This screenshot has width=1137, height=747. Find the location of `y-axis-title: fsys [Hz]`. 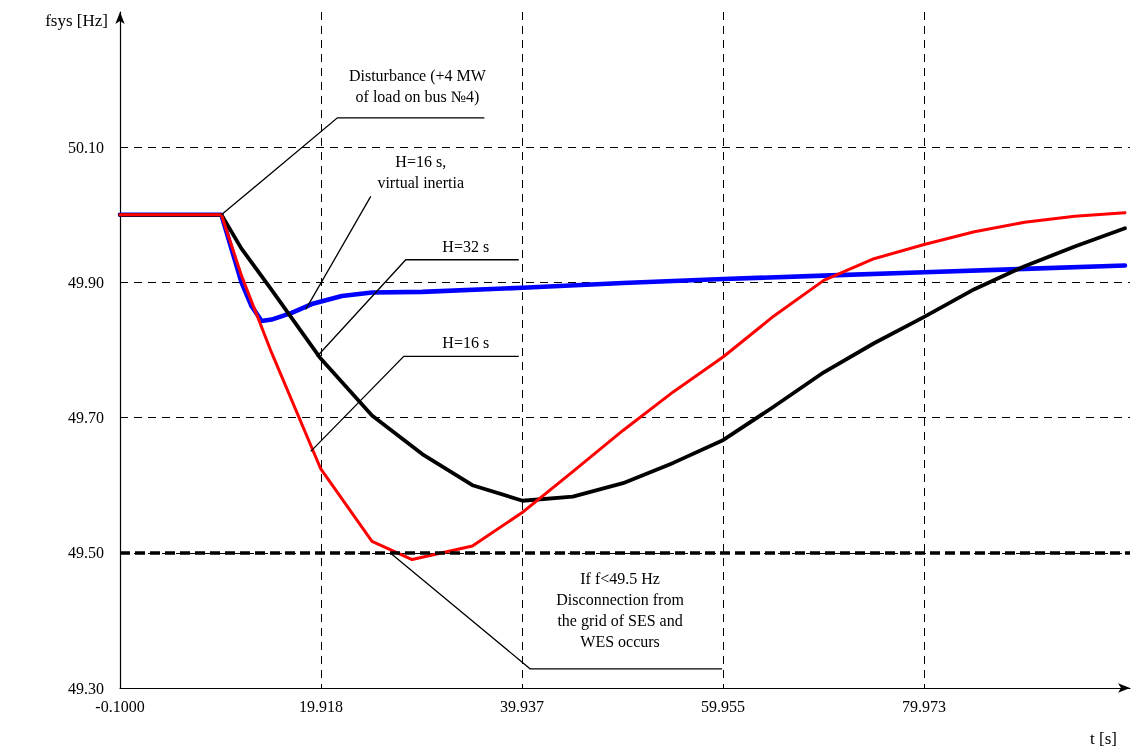

y-axis-title: fsys [Hz] is located at coordinates (76, 20).